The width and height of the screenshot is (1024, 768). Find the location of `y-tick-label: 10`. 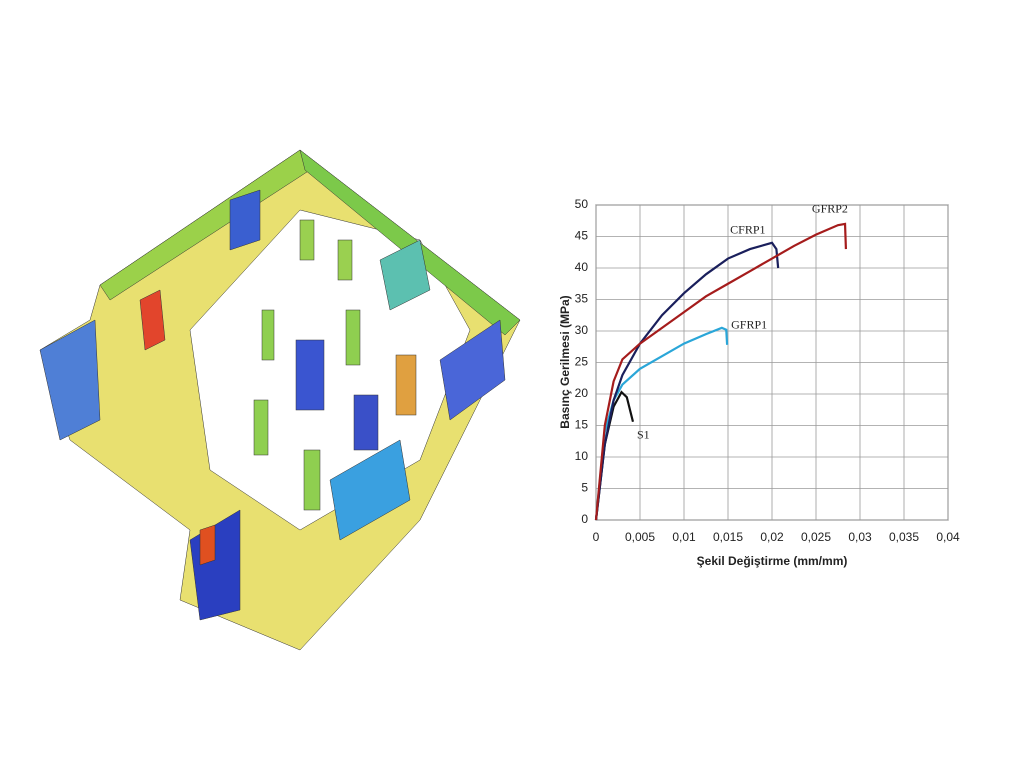

y-tick-label: 10 is located at coordinates (582, 456).